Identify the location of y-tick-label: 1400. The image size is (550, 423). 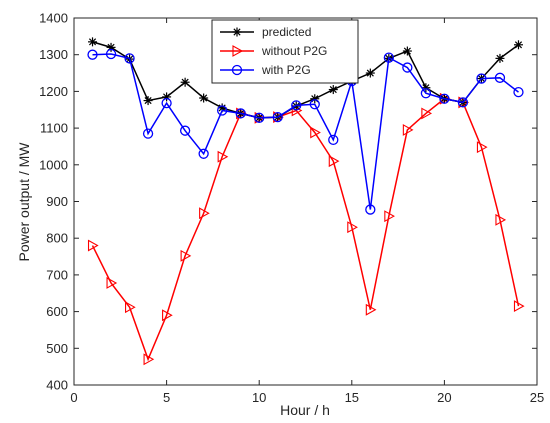
(53, 18).